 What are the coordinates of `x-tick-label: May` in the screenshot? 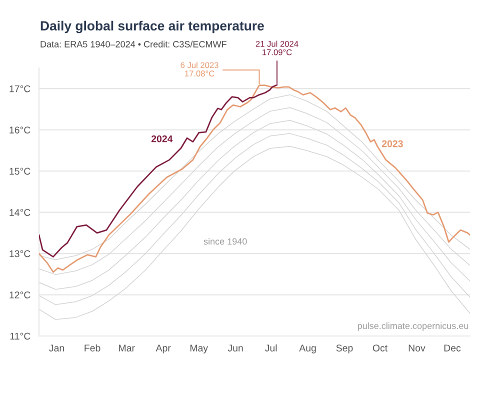 It's located at (199, 349).